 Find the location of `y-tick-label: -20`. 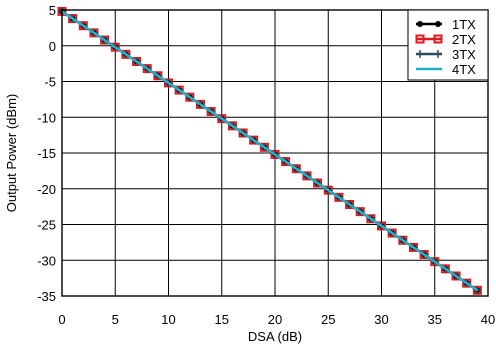

y-tick-label: -20 is located at coordinates (46, 189).